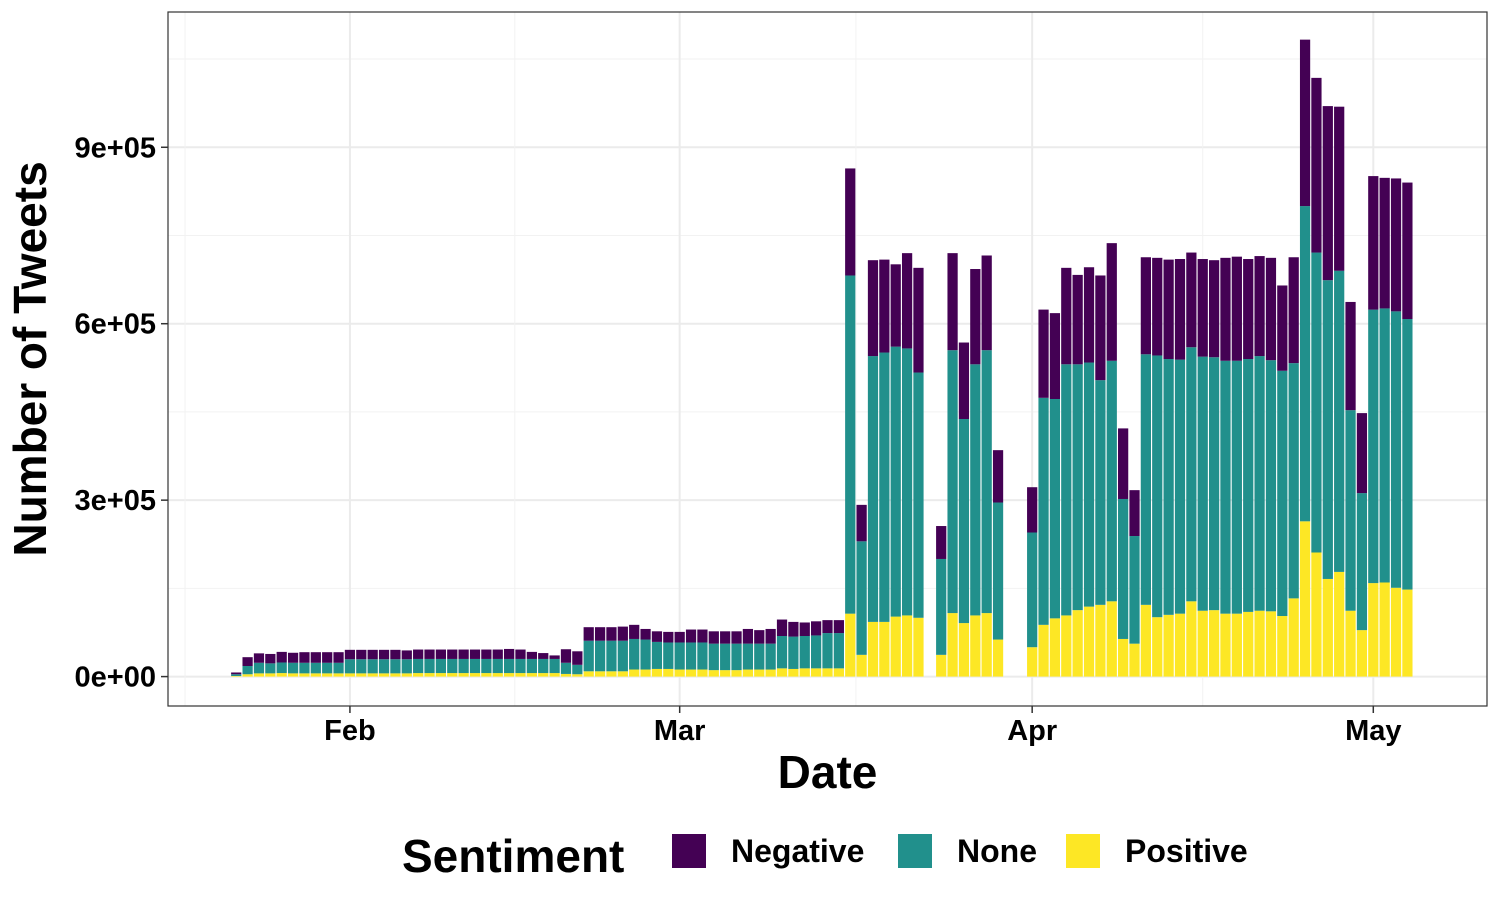 The width and height of the screenshot is (1500, 900). I want to click on x-tick-label: Apr, so click(1032, 731).